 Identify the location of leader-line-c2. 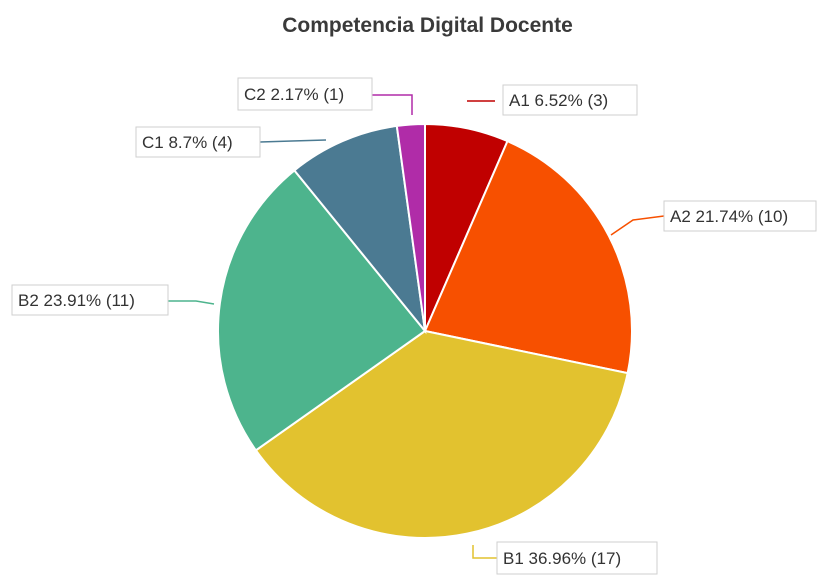
(392, 104).